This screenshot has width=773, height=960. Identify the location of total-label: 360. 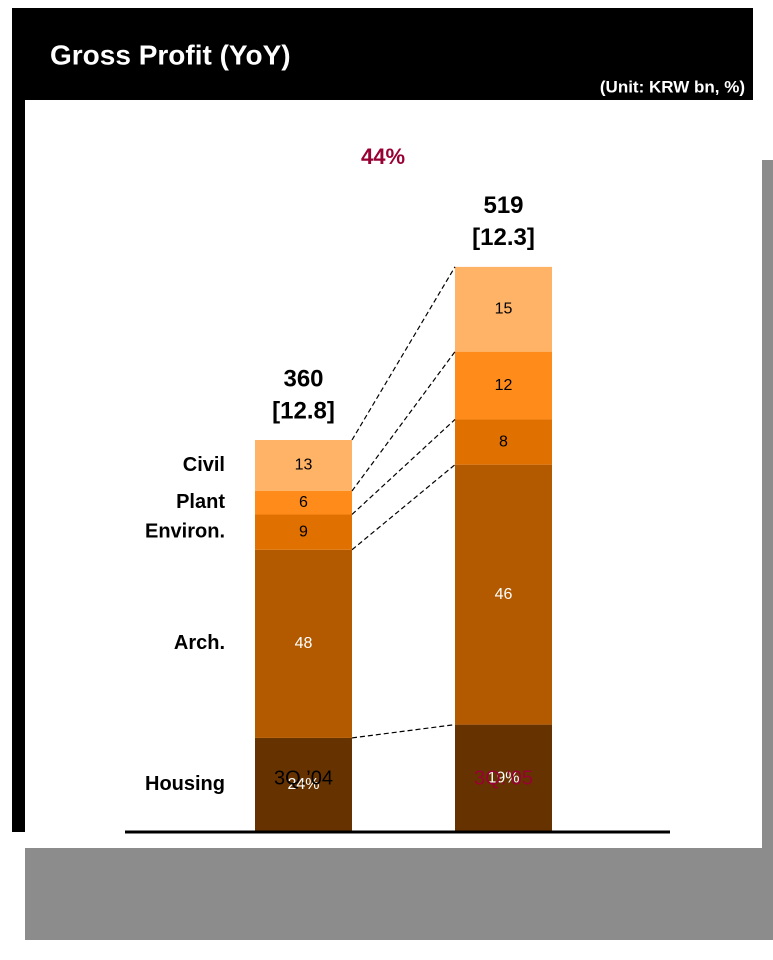
(303, 378).